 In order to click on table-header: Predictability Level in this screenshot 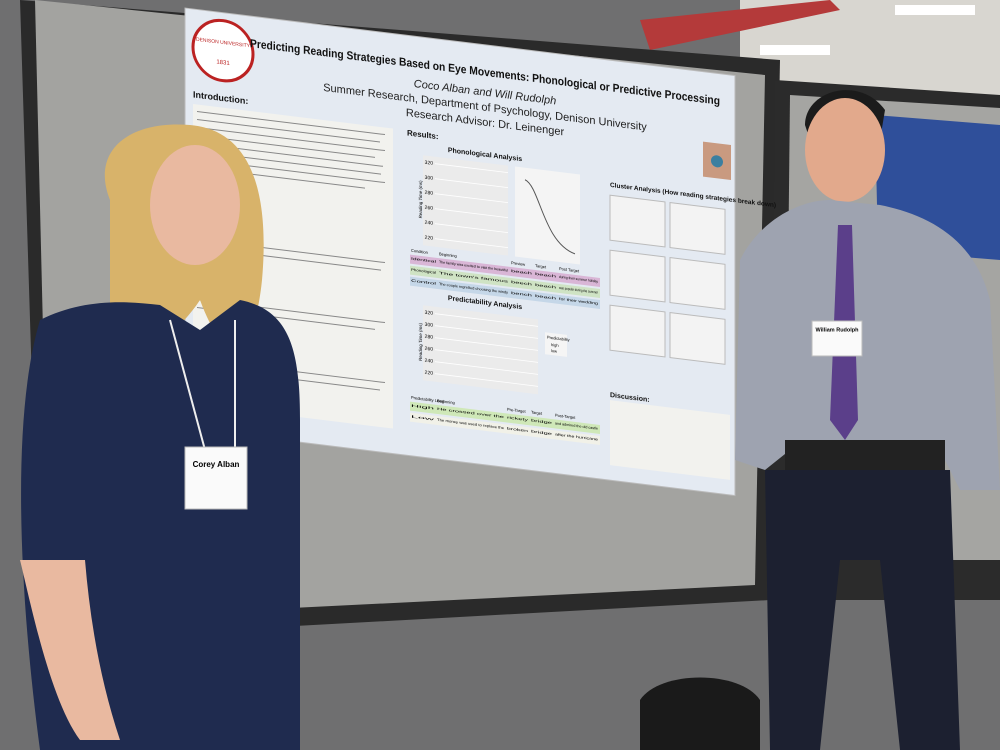, I will do `click(427, 399)`.